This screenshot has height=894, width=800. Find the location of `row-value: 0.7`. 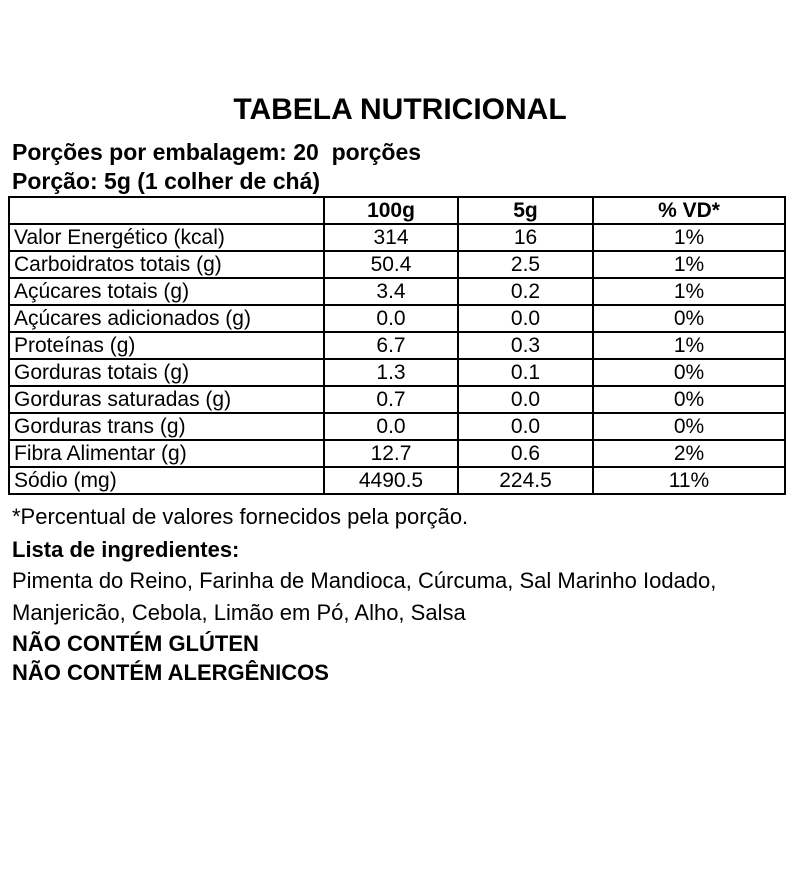

row-value: 0.7 is located at coordinates (391, 399).